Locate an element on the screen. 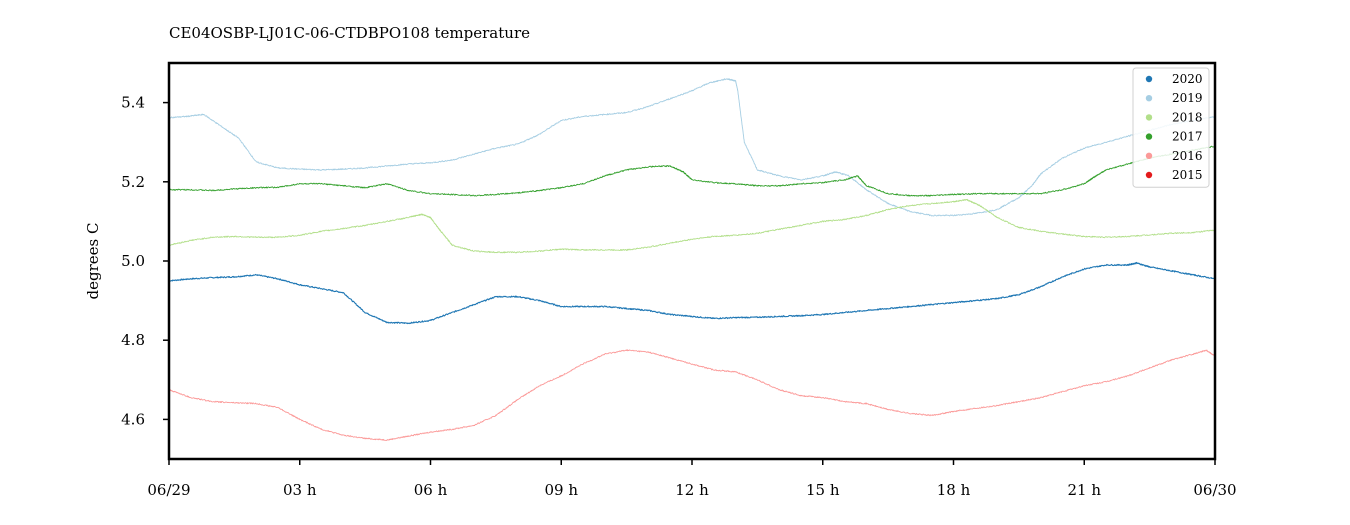 This screenshot has width=1350, height=525. legend-marker-2017 is located at coordinates (1149, 136).